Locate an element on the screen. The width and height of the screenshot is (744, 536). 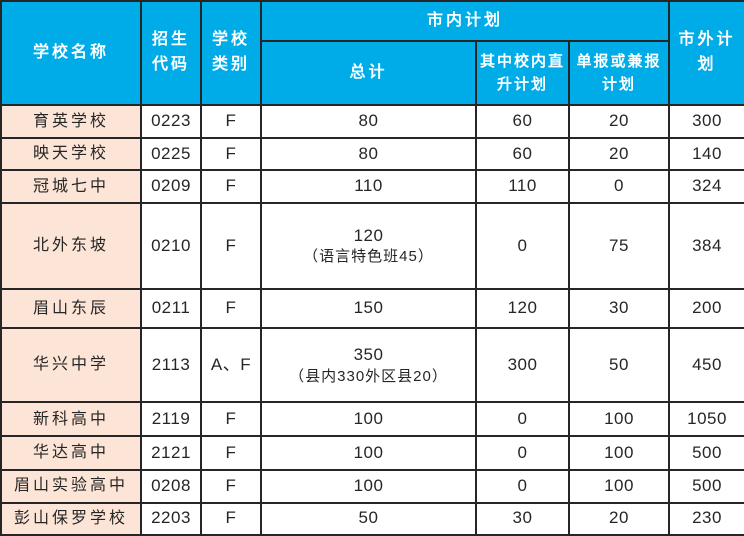
header-total: 总计 is located at coordinates (368, 73).